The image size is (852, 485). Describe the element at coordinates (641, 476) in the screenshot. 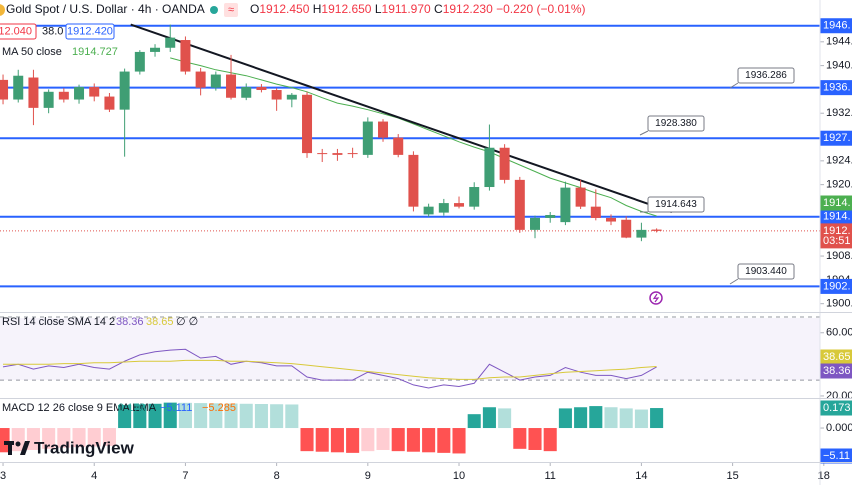

I see `x-tick-label: 14` at that location.